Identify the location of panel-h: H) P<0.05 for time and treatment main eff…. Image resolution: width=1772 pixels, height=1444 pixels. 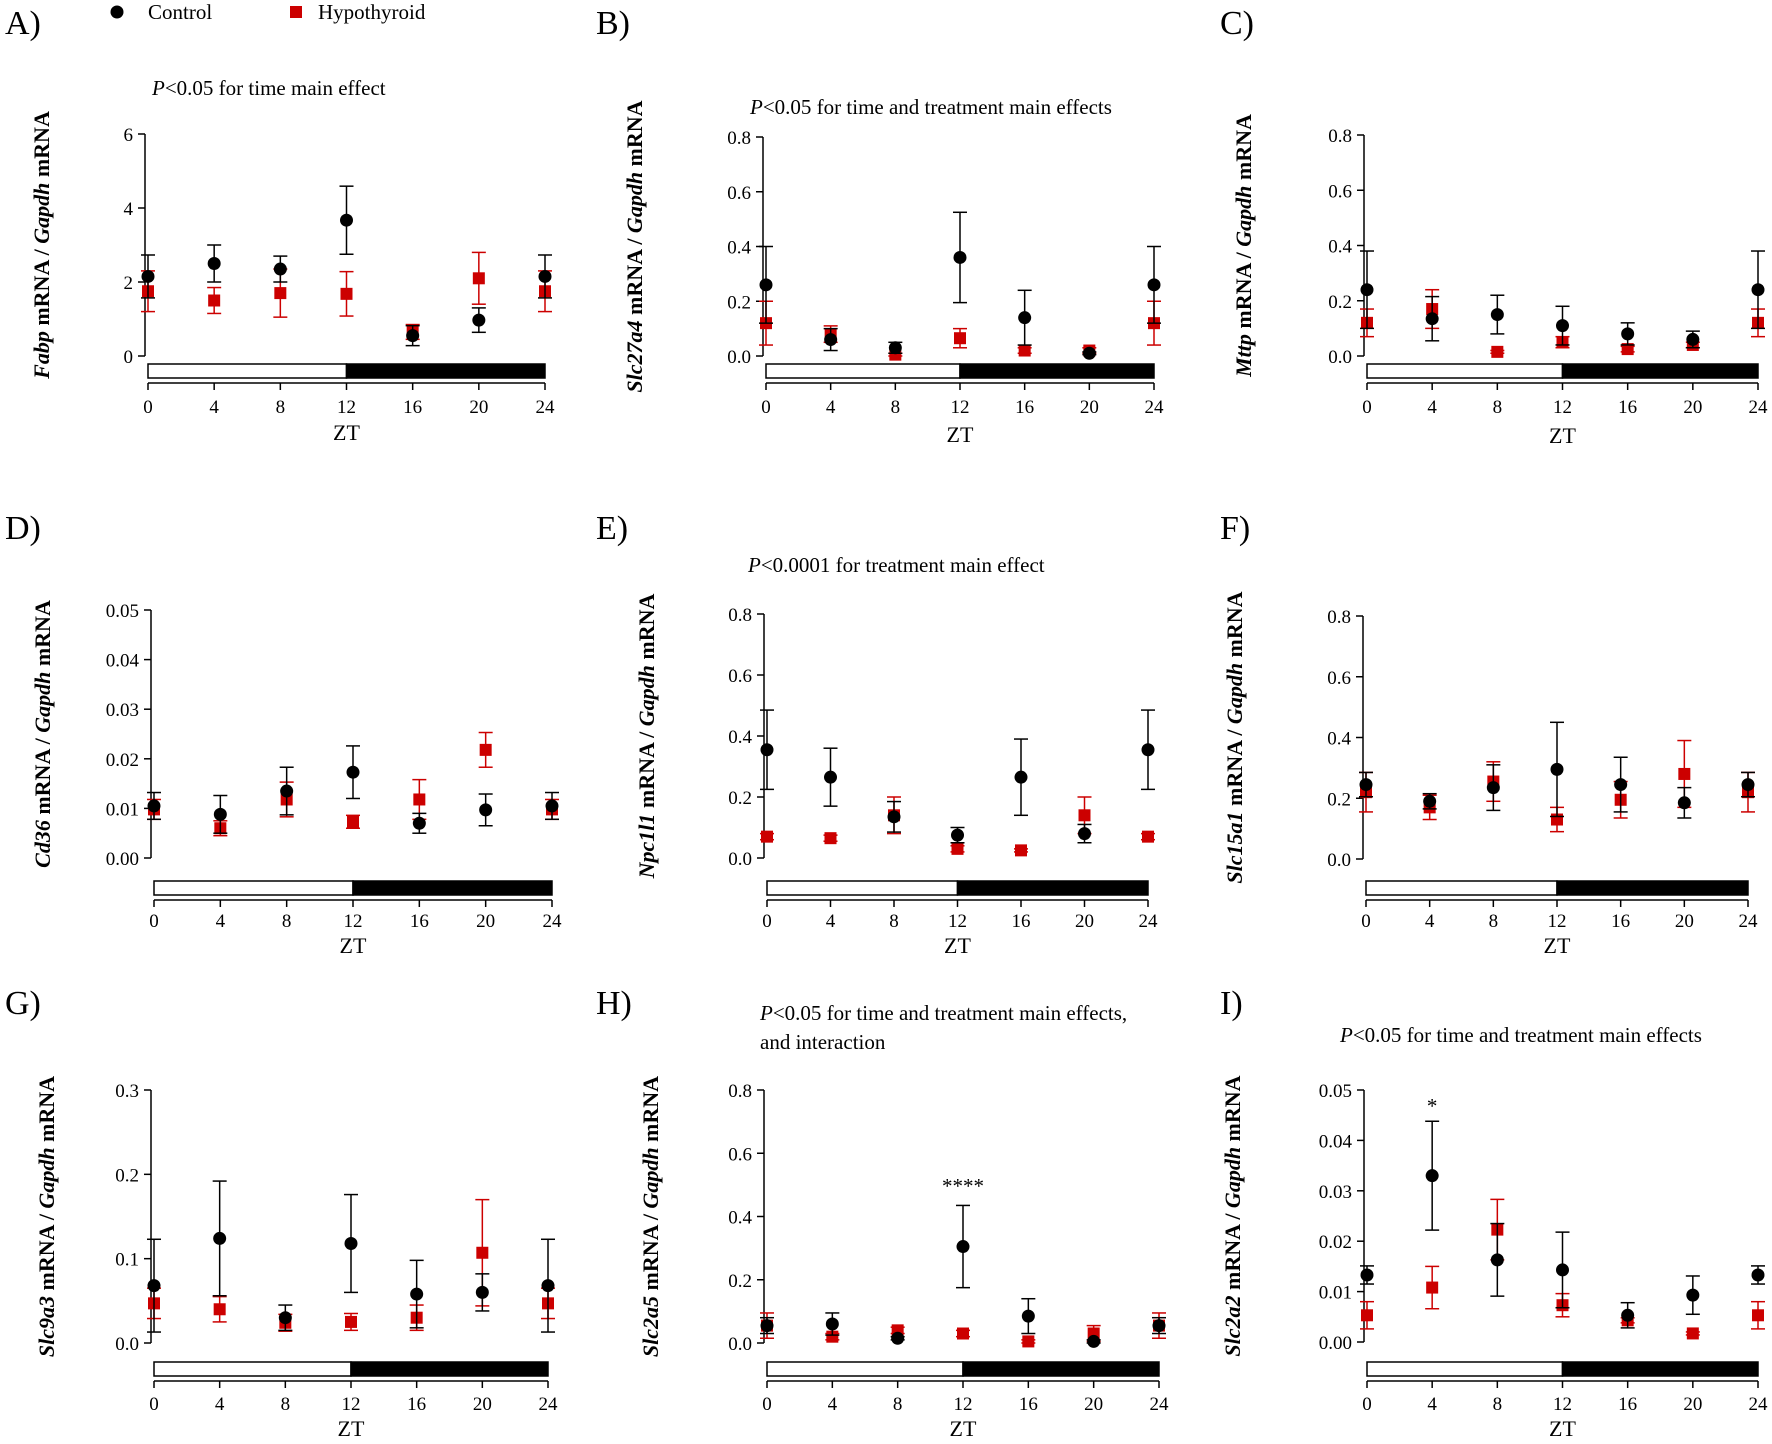
(882, 1213).